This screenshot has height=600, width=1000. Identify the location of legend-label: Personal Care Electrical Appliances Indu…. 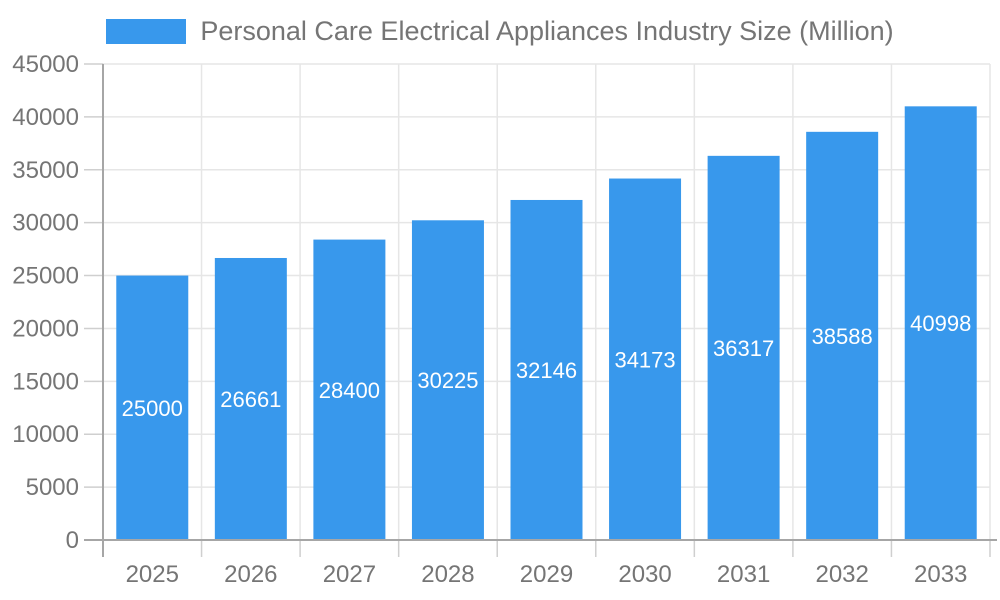
(547, 30).